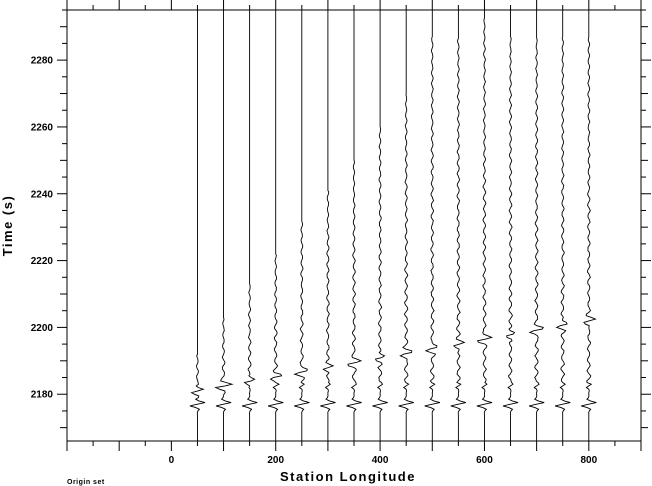 Image resolution: width=652 pixels, height=486 pixels. I want to click on x-tick-label: 800, so click(588, 460).